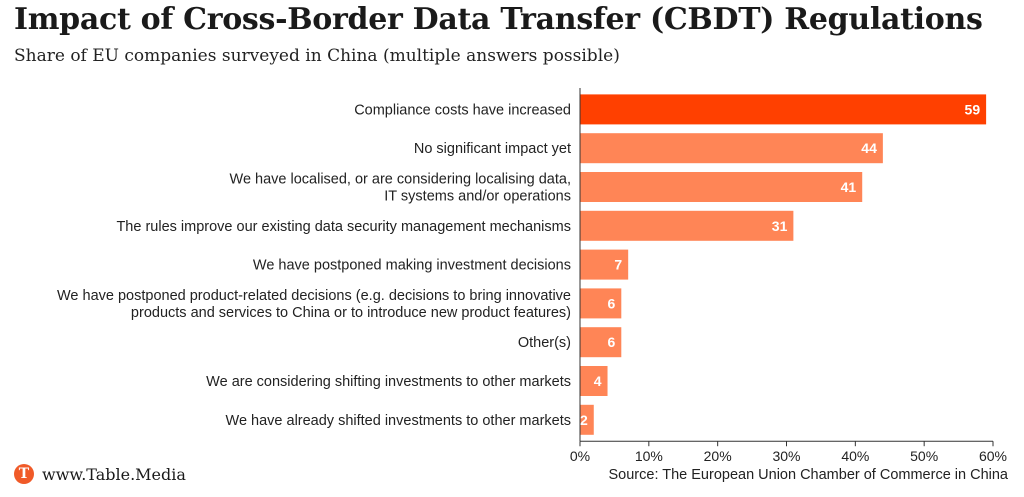  Describe the element at coordinates (993, 456) in the screenshot. I see `x-tick-label-6: 60%` at that location.